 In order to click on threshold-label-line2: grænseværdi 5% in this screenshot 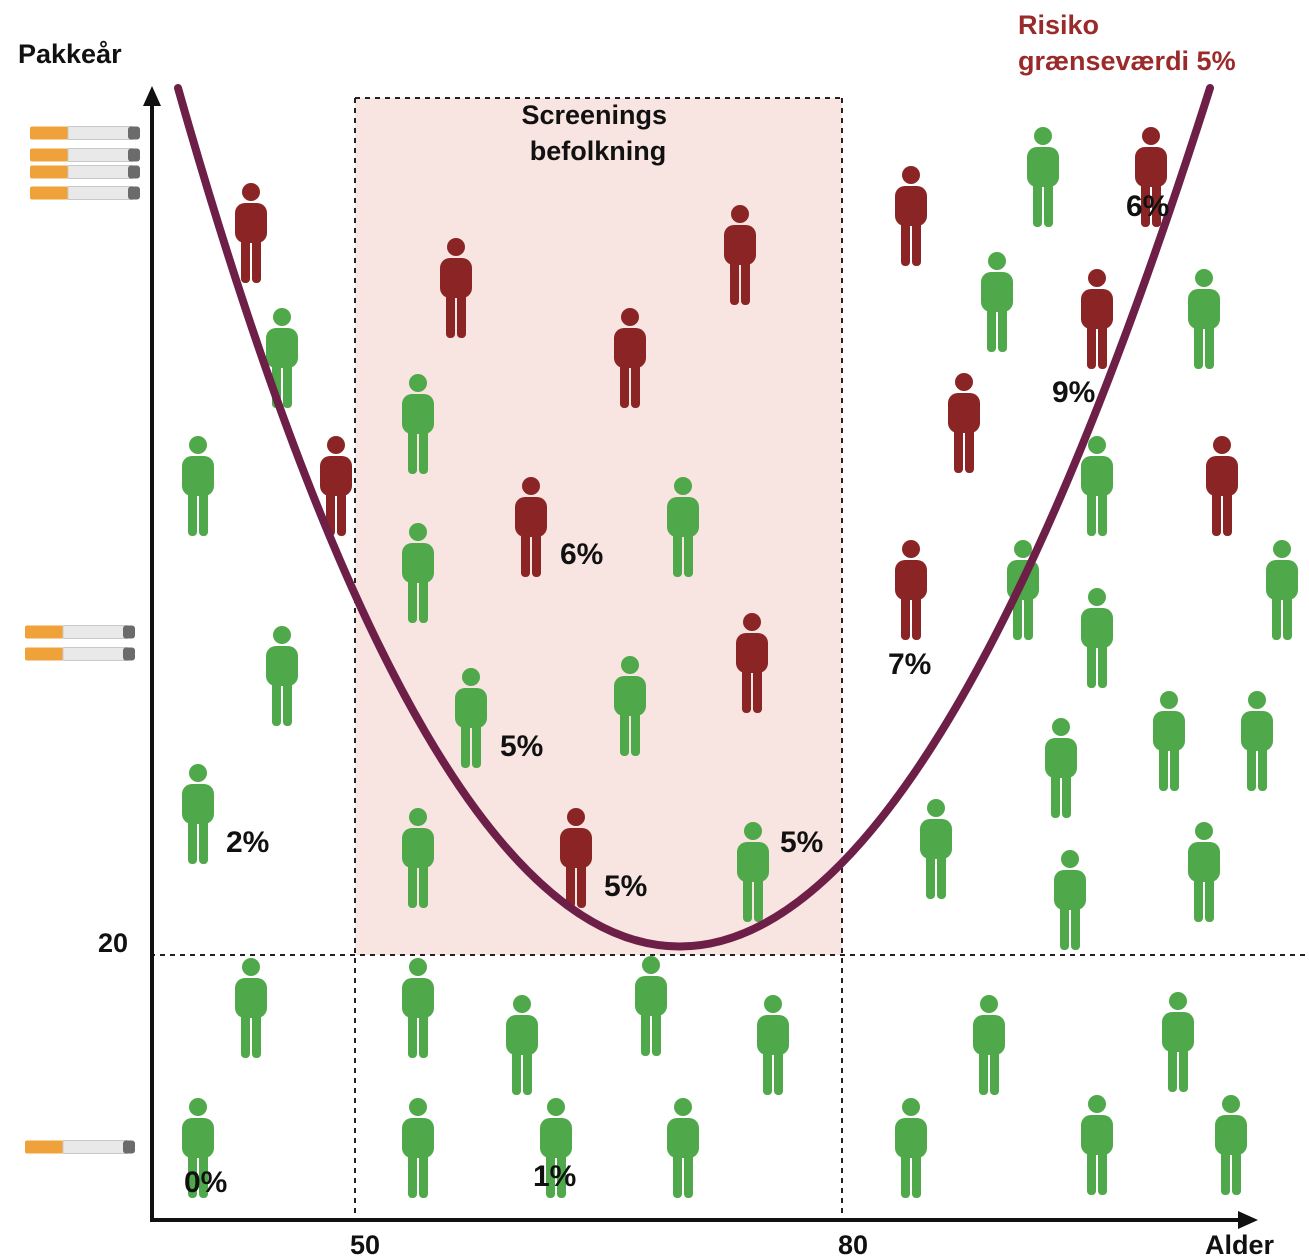, I will do `click(1127, 61)`.